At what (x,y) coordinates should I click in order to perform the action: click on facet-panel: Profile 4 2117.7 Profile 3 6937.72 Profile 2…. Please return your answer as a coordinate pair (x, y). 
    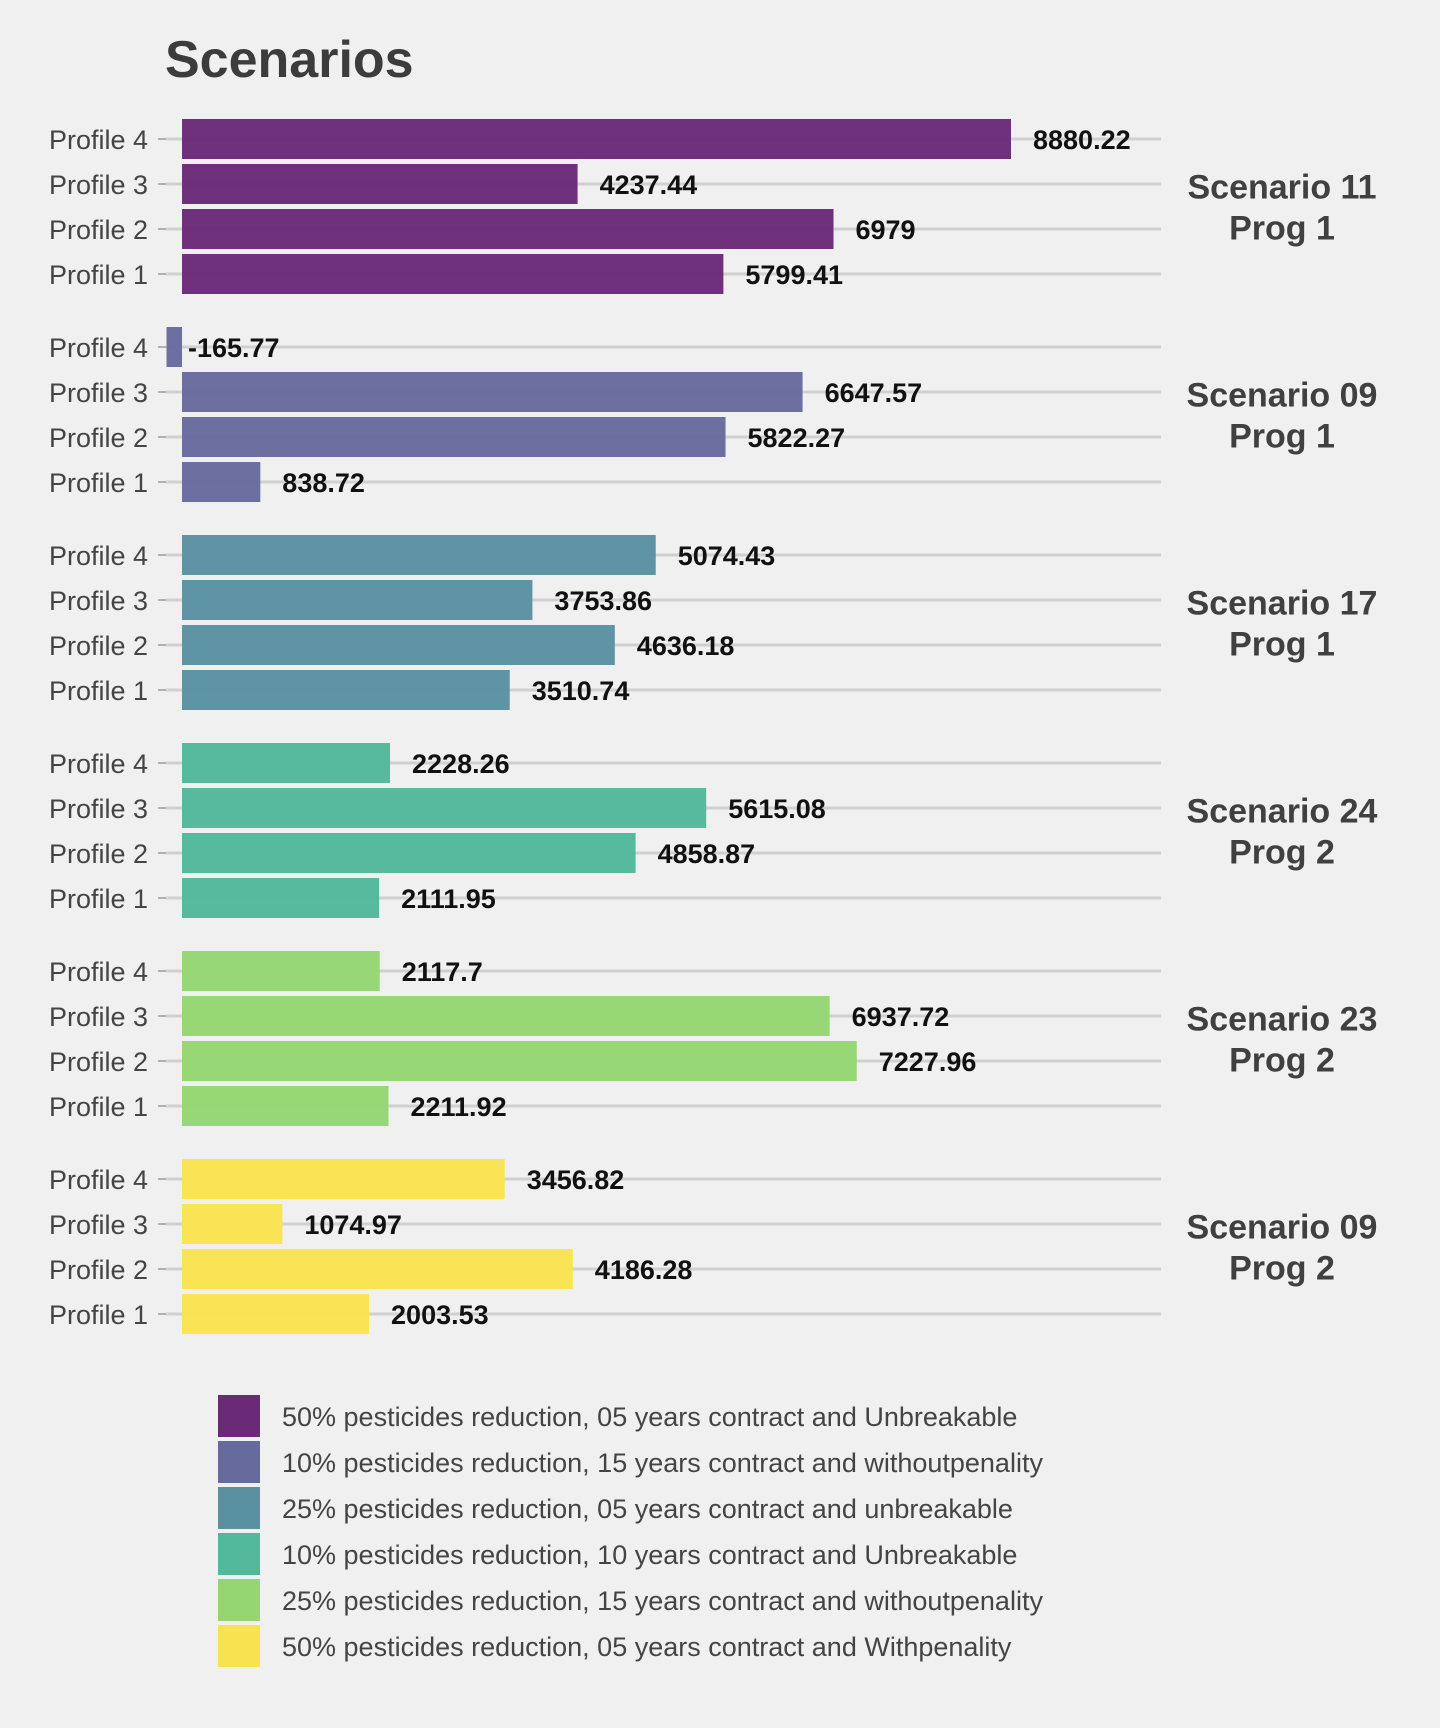
    Looking at the image, I should click on (713, 1038).